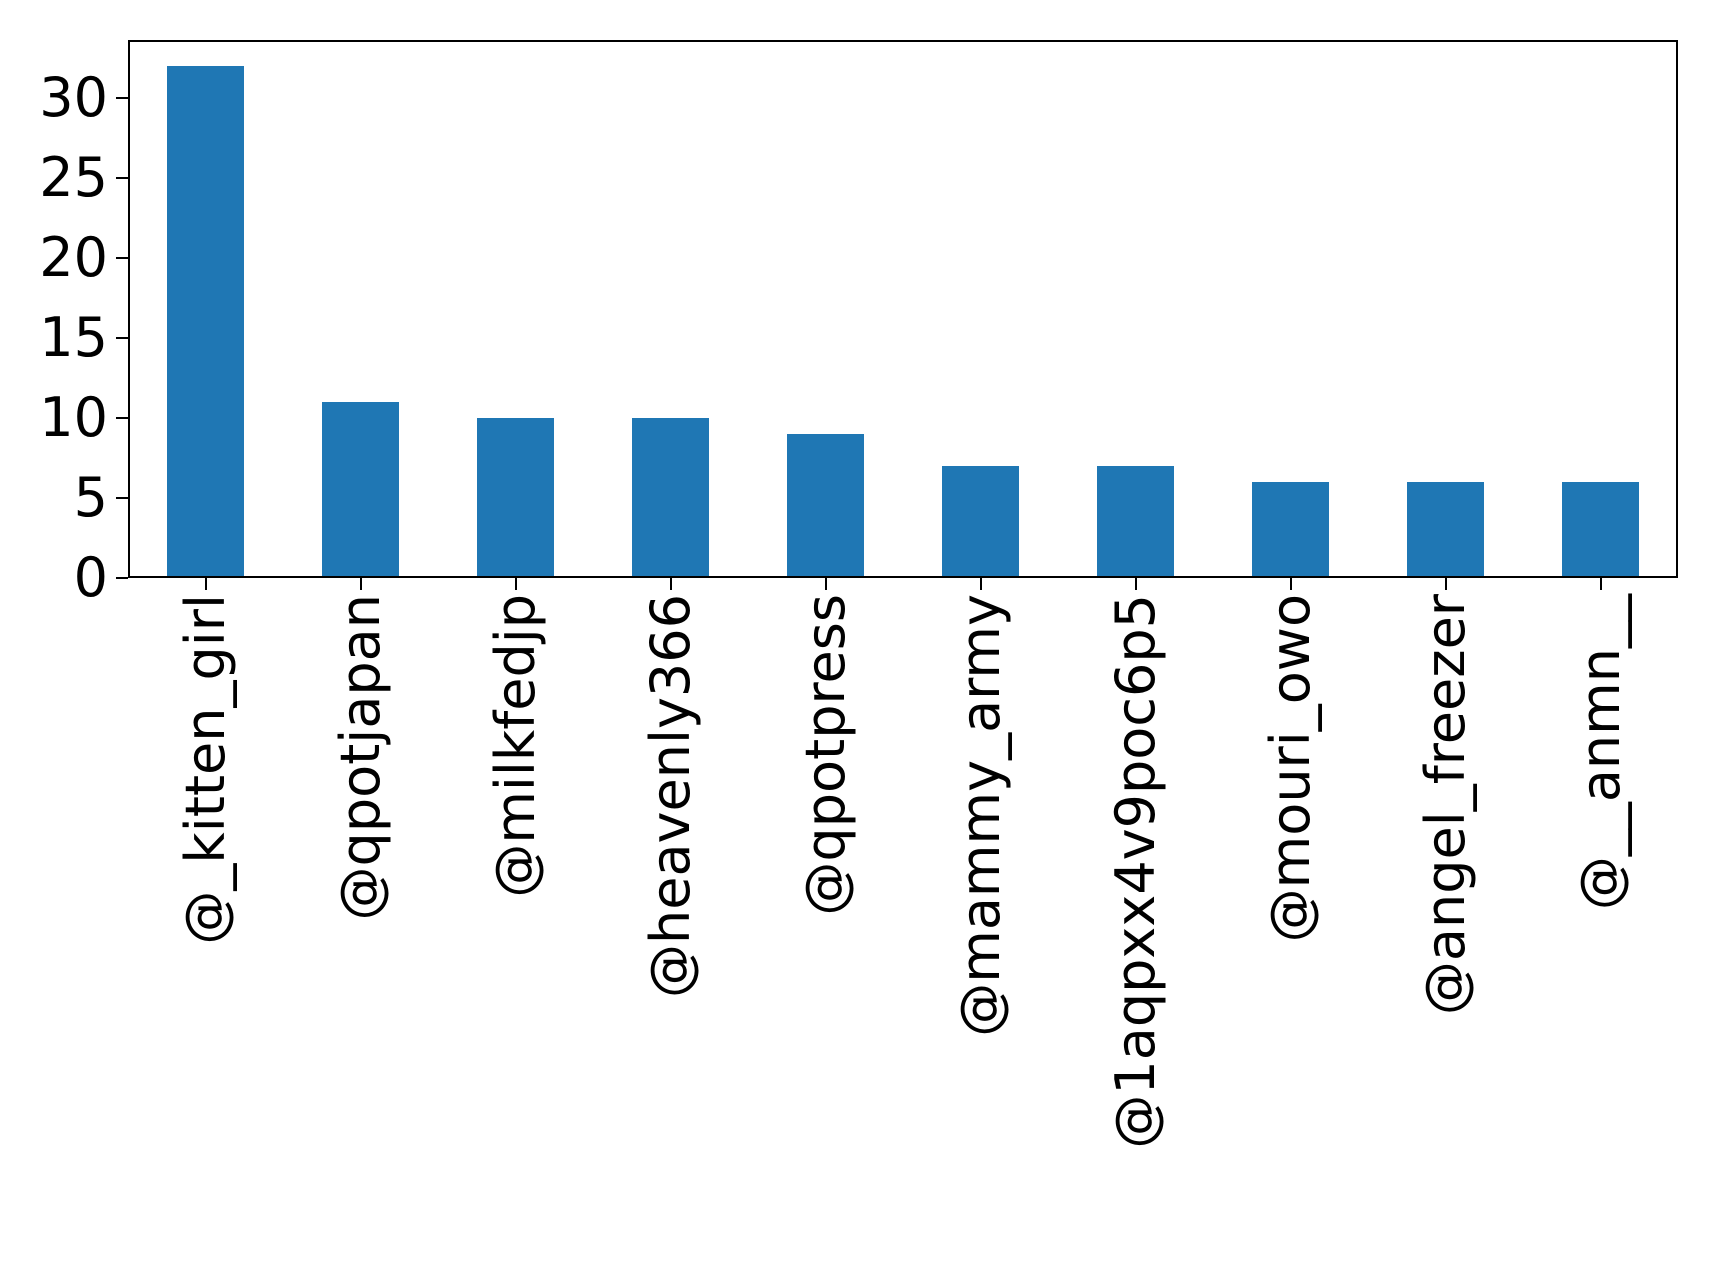 Image resolution: width=1719 pixels, height=1270 pixels. What do you see at coordinates (825, 755) in the screenshot?
I see `x-tick-label: @qpotpress` at bounding box center [825, 755].